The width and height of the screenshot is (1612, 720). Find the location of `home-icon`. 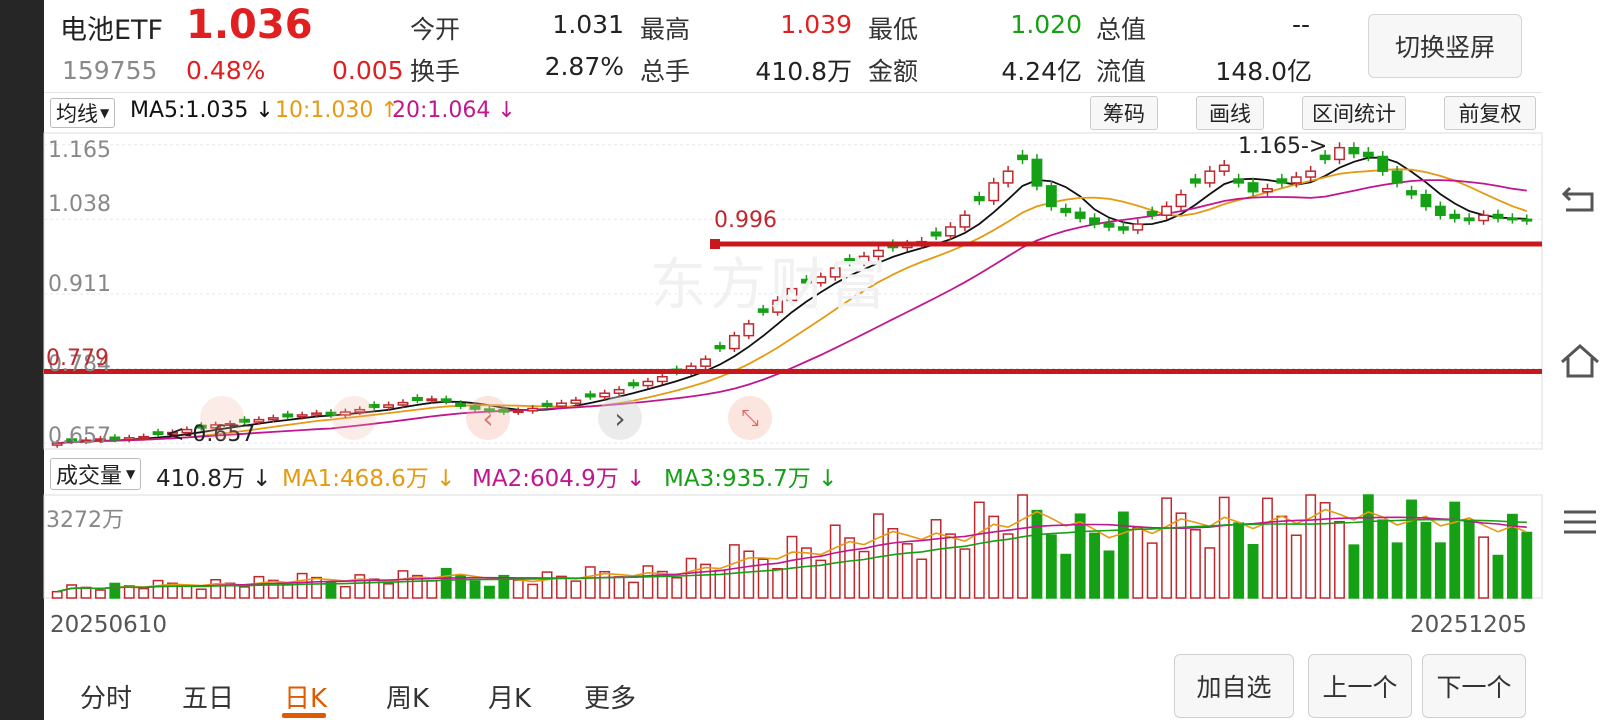

home-icon is located at coordinates (1580, 362).